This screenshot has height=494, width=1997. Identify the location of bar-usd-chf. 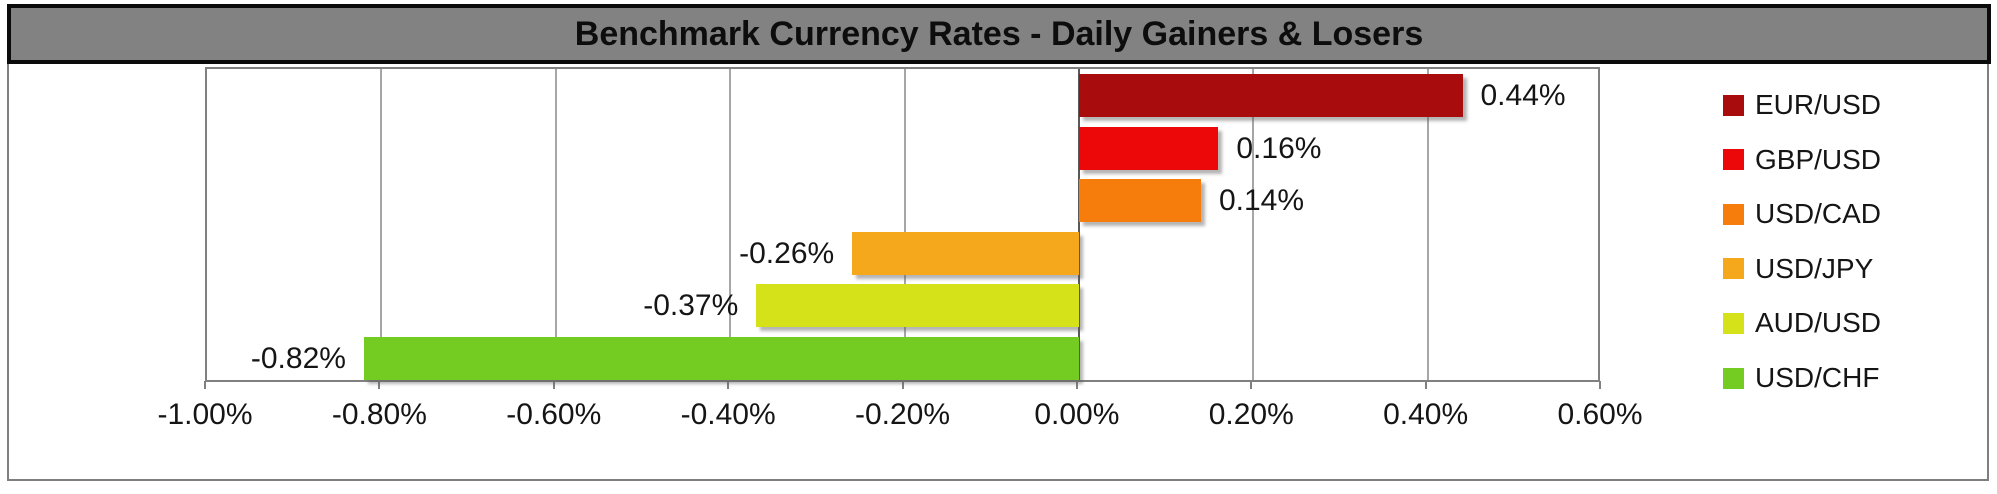
(721, 358).